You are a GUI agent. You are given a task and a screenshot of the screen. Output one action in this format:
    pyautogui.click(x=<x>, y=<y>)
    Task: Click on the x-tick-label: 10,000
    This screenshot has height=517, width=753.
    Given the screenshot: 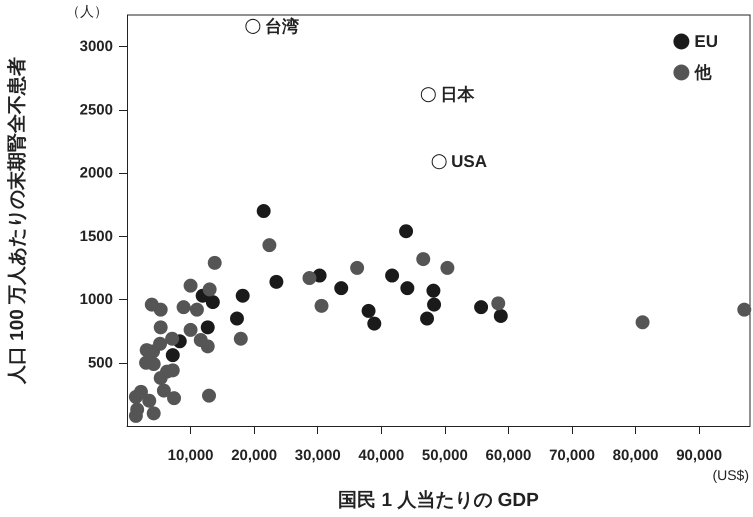 What is the action you would take?
    pyautogui.click(x=191, y=455)
    